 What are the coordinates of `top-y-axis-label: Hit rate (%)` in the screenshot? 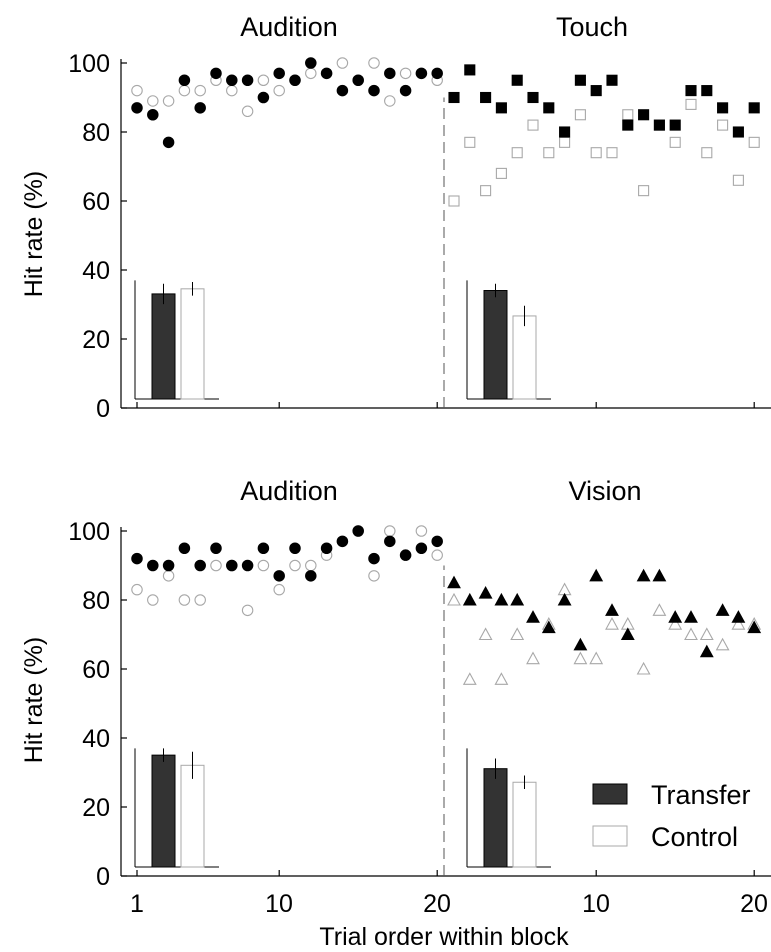 It's located at (34, 234).